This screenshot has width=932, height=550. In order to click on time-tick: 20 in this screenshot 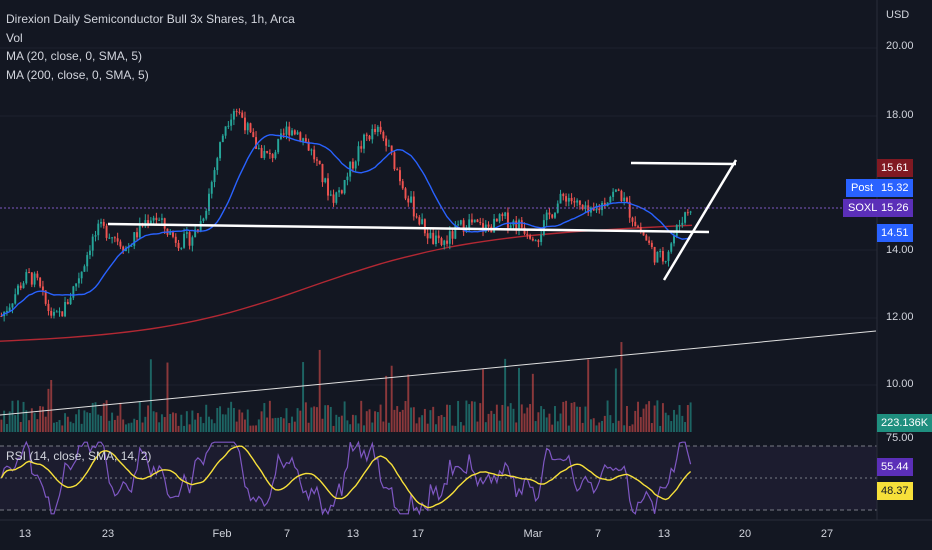, I will do `click(745, 534)`.